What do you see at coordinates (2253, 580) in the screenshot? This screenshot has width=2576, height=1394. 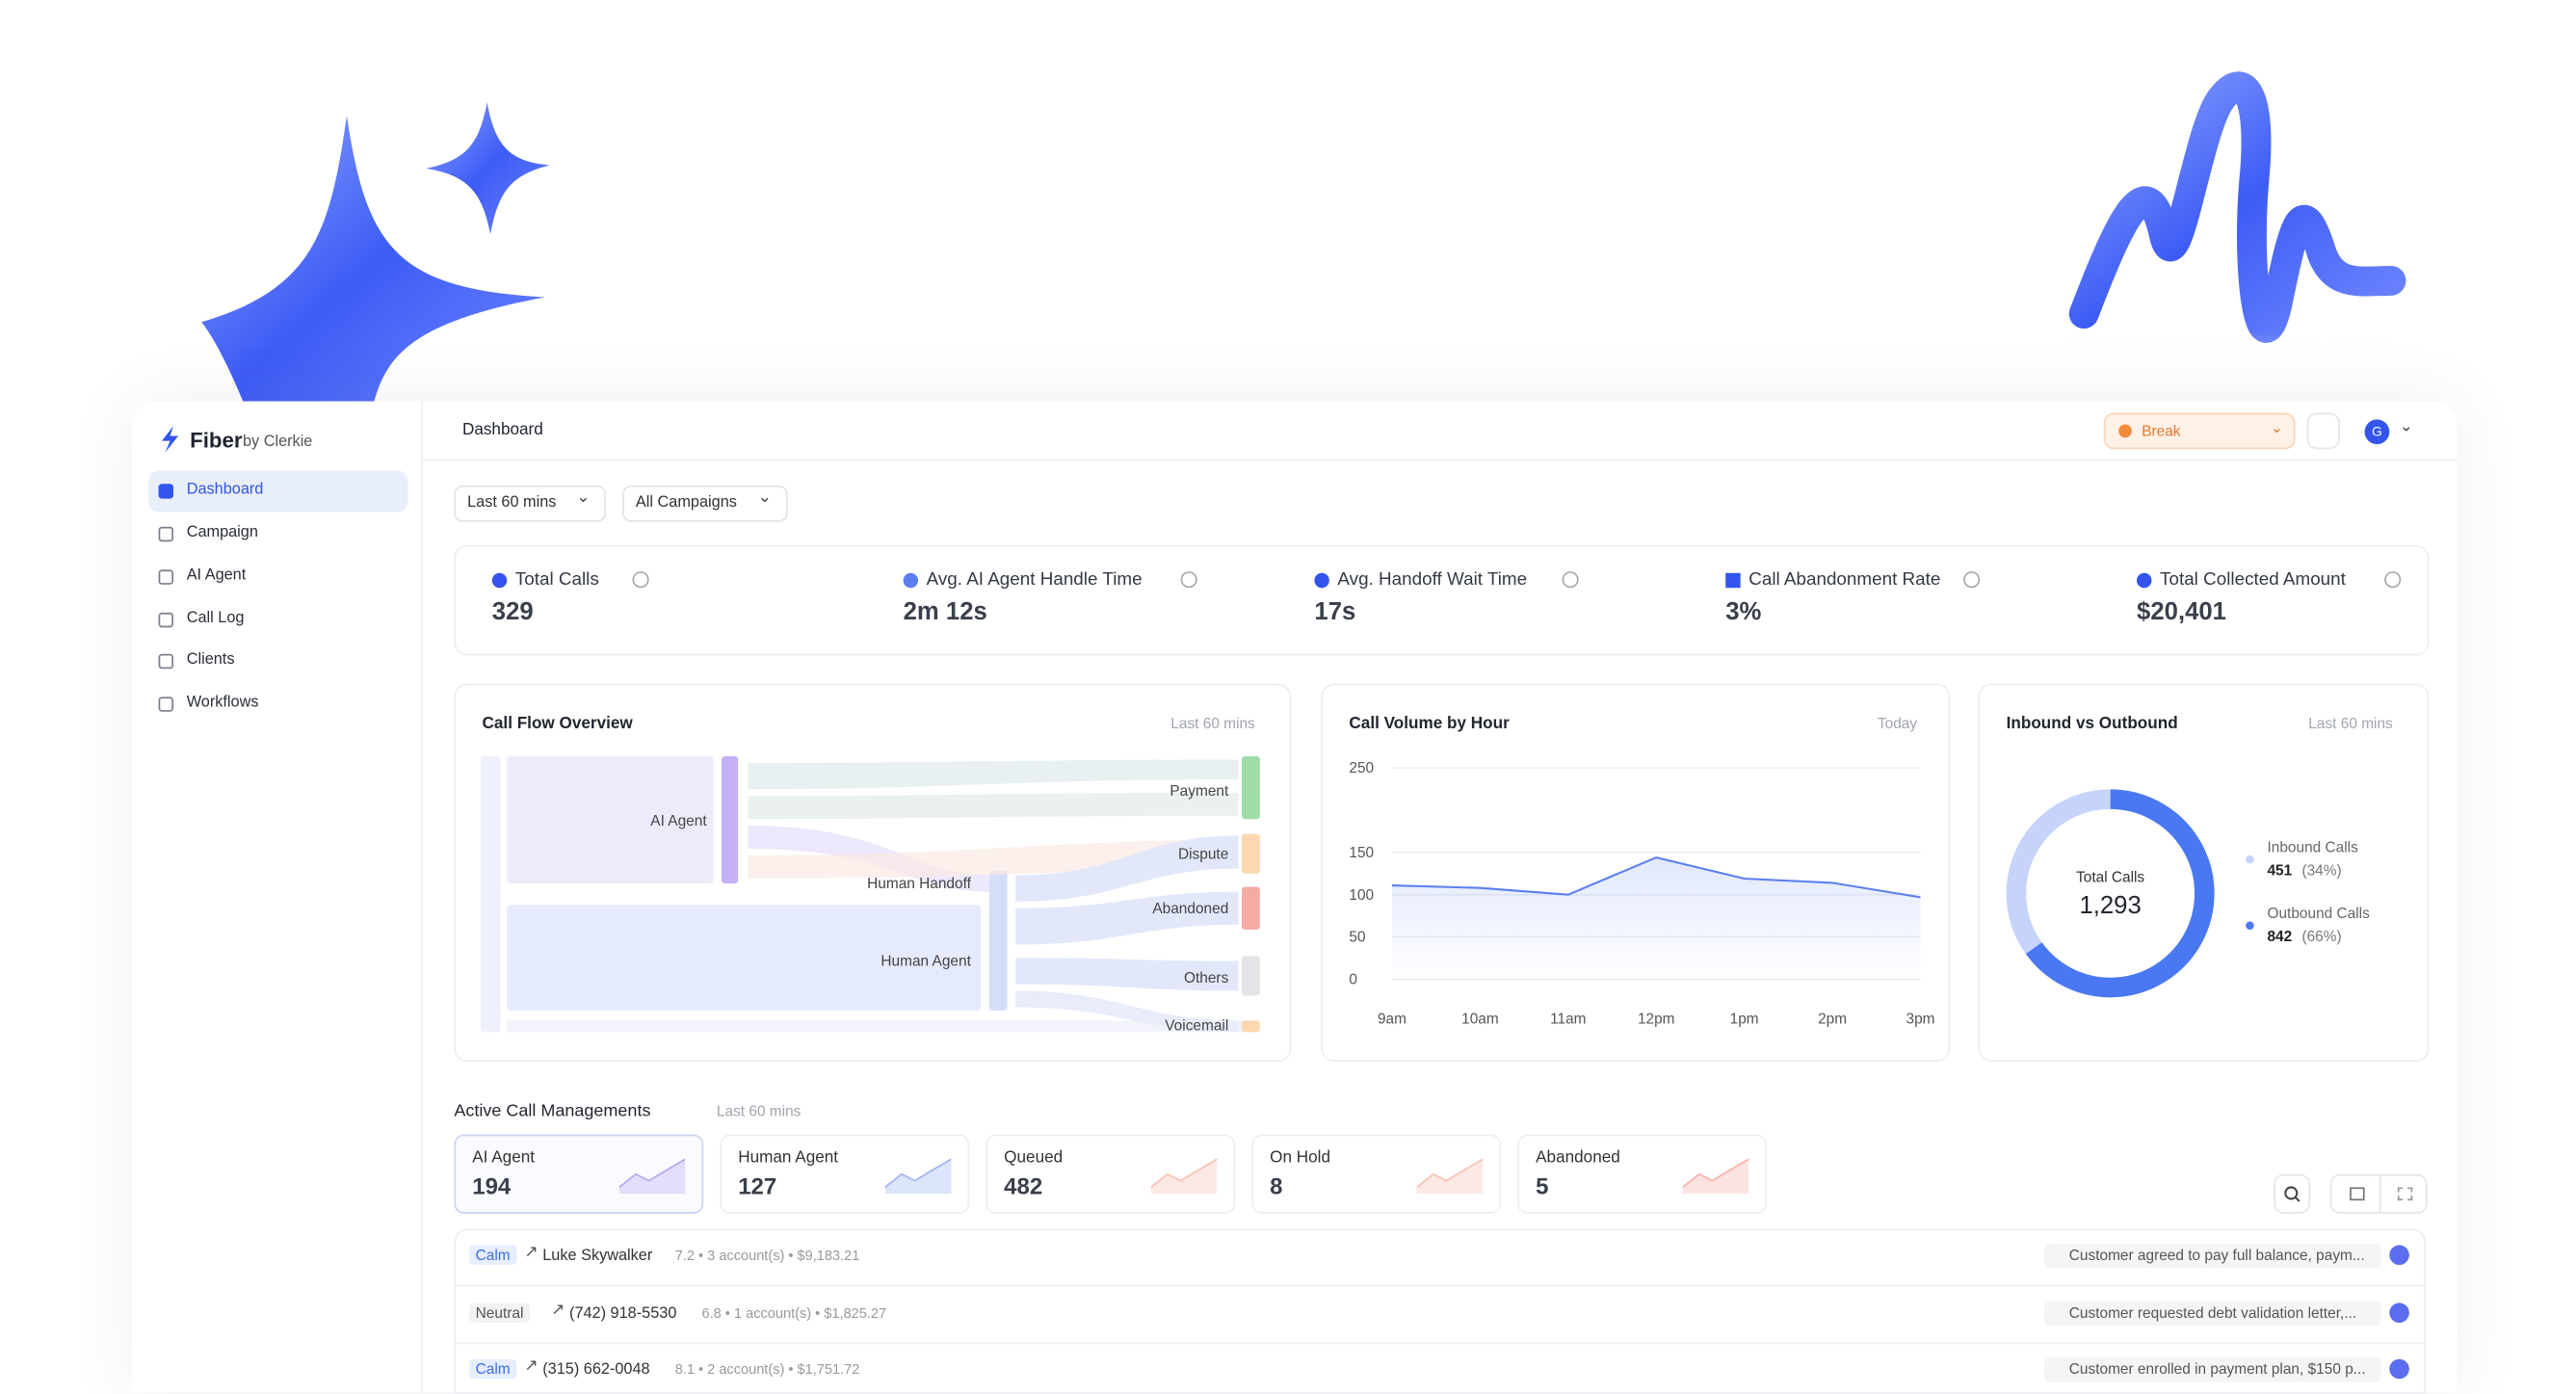 I see `kpi-label: Total Collected Amount` at bounding box center [2253, 580].